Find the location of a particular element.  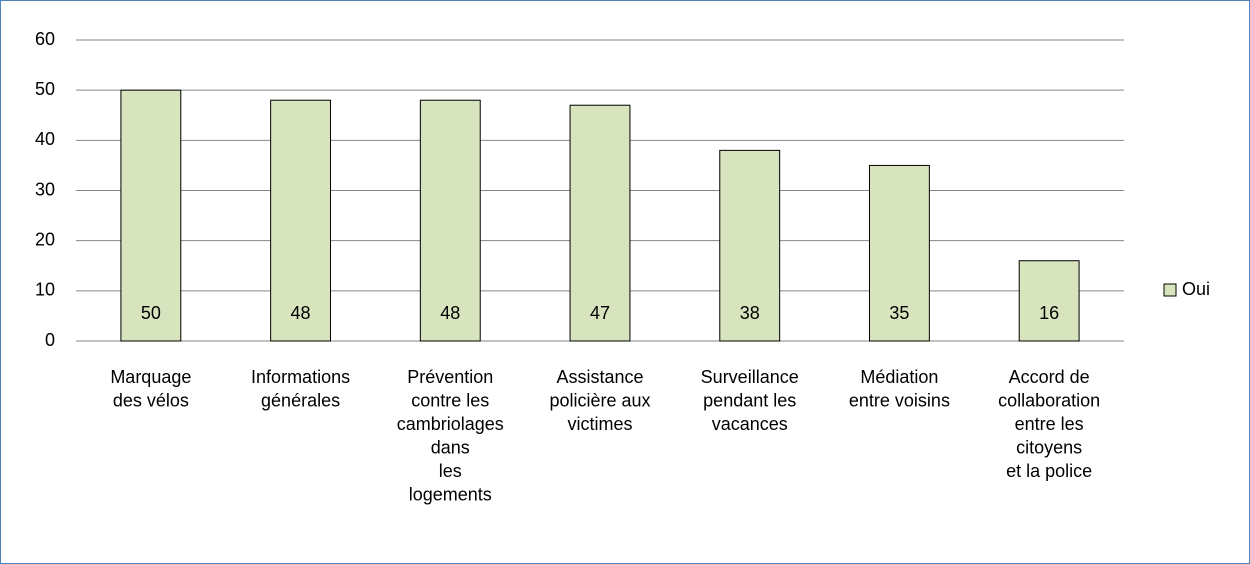

x-tick-label: Marquage des vélos is located at coordinates (150, 389).